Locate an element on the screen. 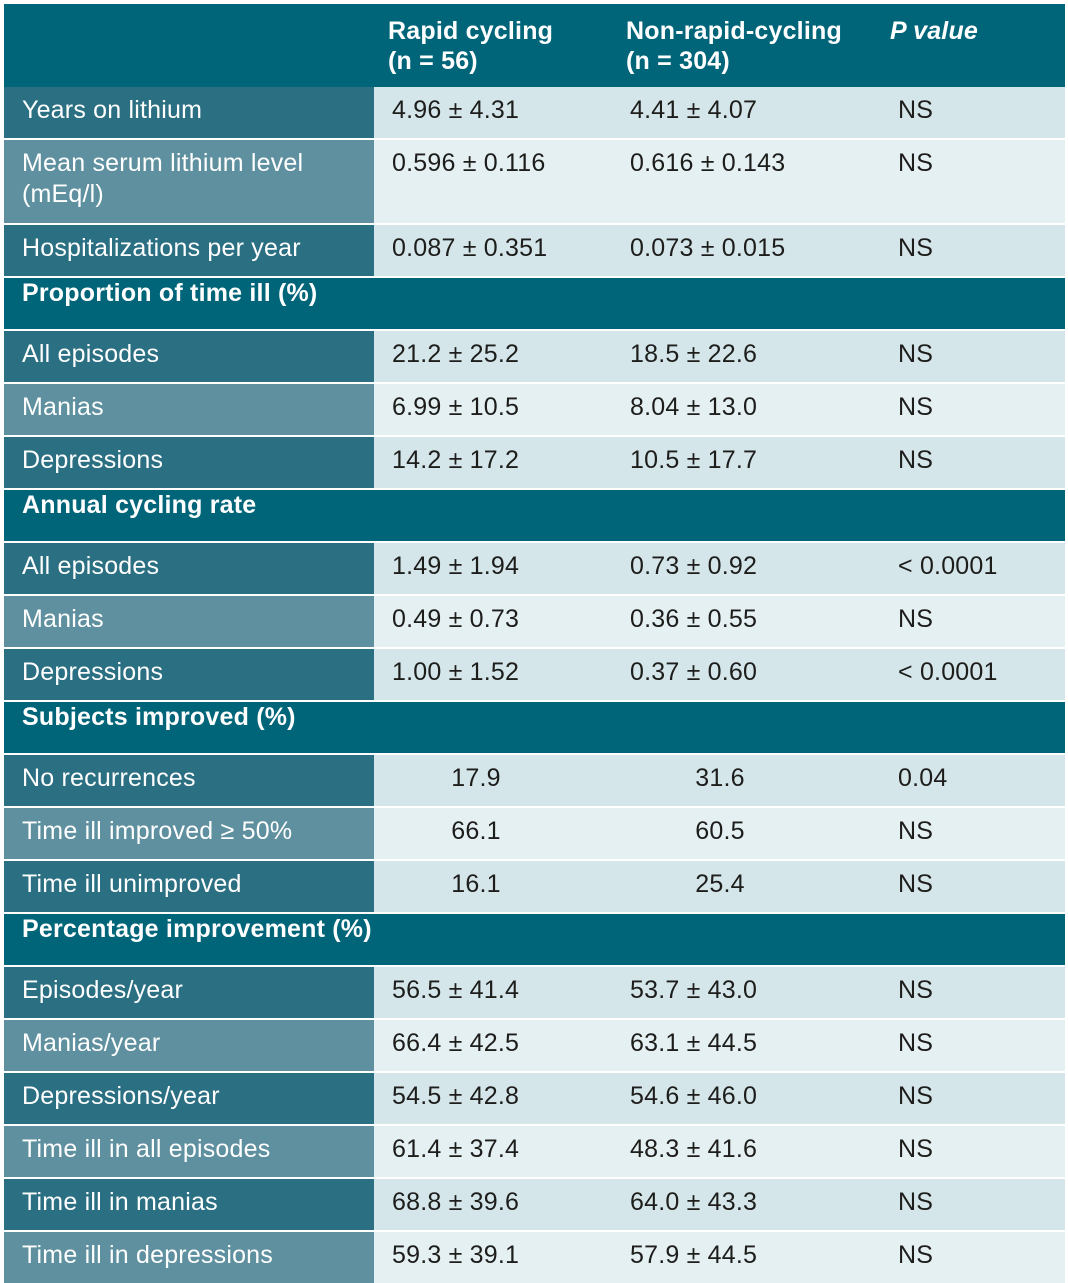 Image resolution: width=1068 pixels, height=1283 pixels. row-values: 1.00 ± 1.52 0.37 ± 0.60 < 0.0001 is located at coordinates (719, 674).